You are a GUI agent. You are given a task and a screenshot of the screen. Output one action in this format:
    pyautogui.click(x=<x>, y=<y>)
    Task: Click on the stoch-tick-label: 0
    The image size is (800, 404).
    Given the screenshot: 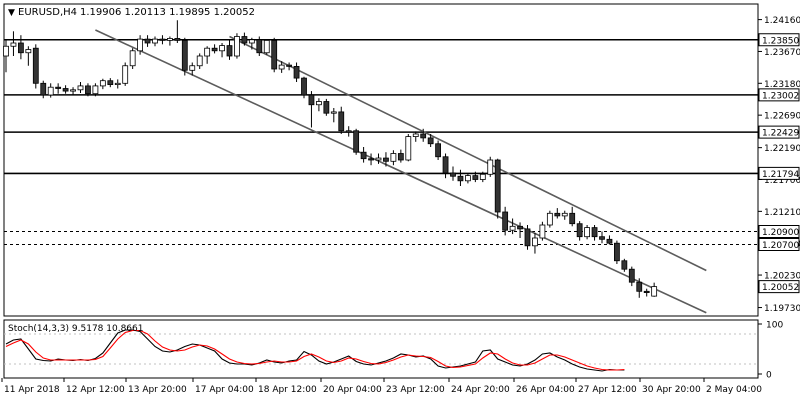 What is the action you would take?
    pyautogui.click(x=769, y=376)
    